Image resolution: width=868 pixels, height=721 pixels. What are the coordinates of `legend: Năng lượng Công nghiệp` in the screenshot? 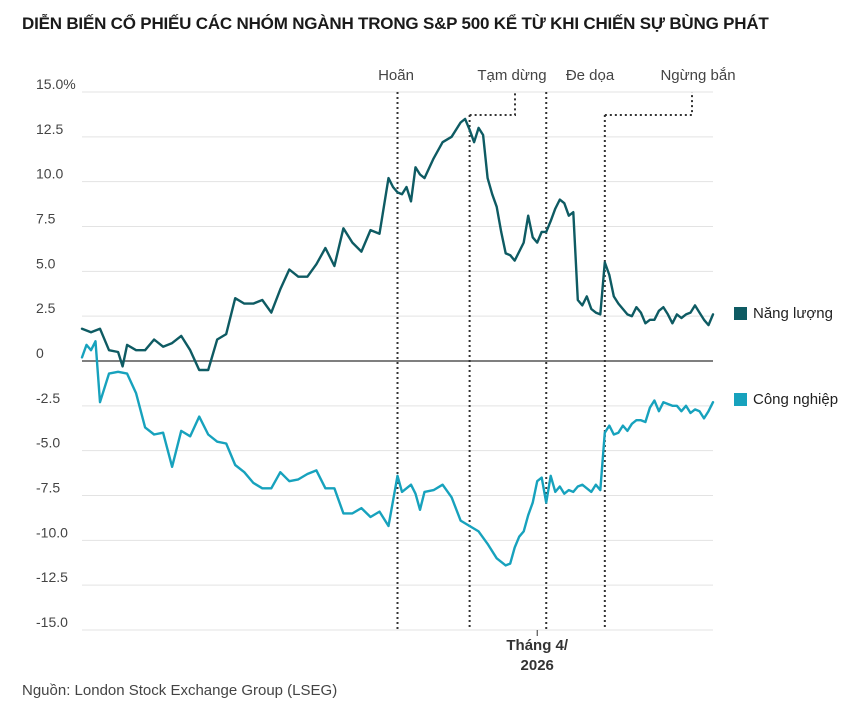 It's located at (786, 356).